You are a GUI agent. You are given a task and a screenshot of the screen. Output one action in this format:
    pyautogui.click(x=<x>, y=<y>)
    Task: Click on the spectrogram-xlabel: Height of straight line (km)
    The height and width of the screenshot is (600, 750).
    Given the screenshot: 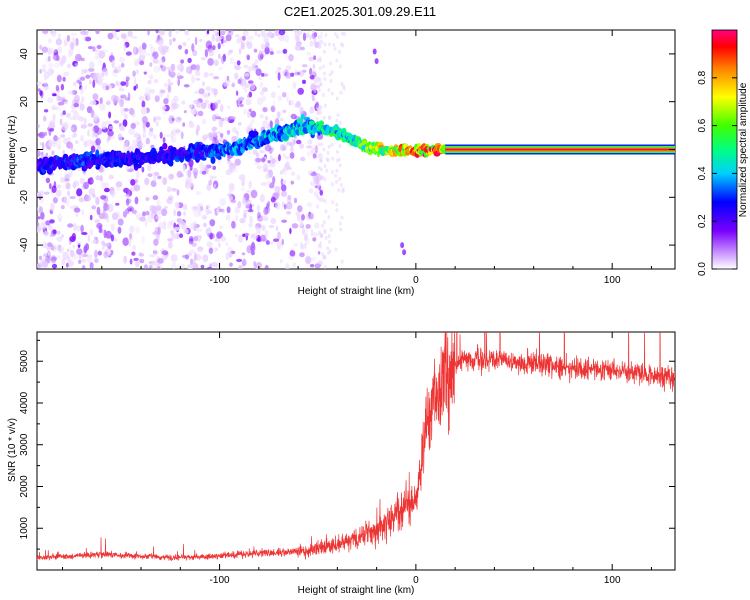 What is the action you would take?
    pyautogui.click(x=356, y=291)
    